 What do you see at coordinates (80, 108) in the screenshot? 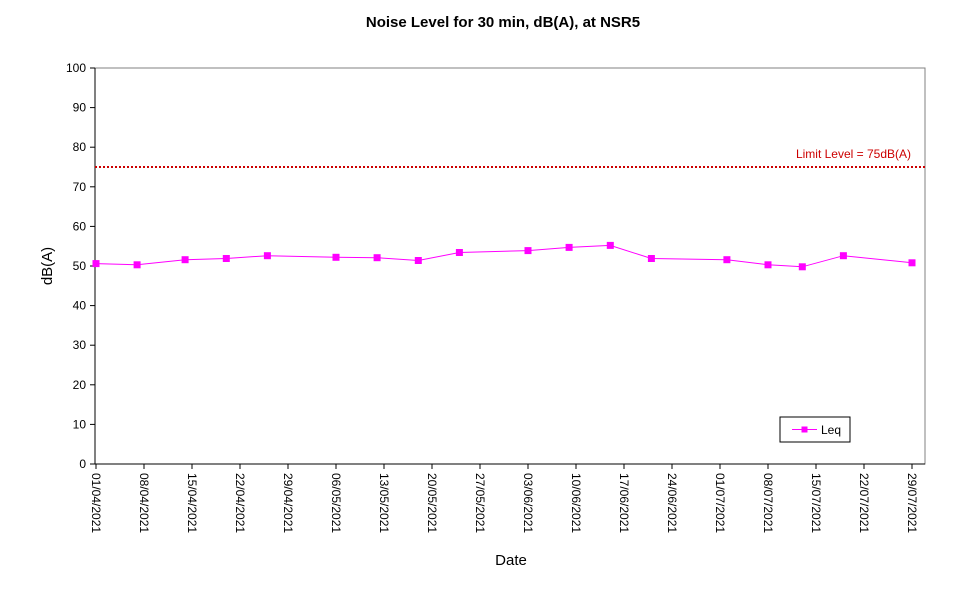
I see `y-tick-label: 90` at bounding box center [80, 108].